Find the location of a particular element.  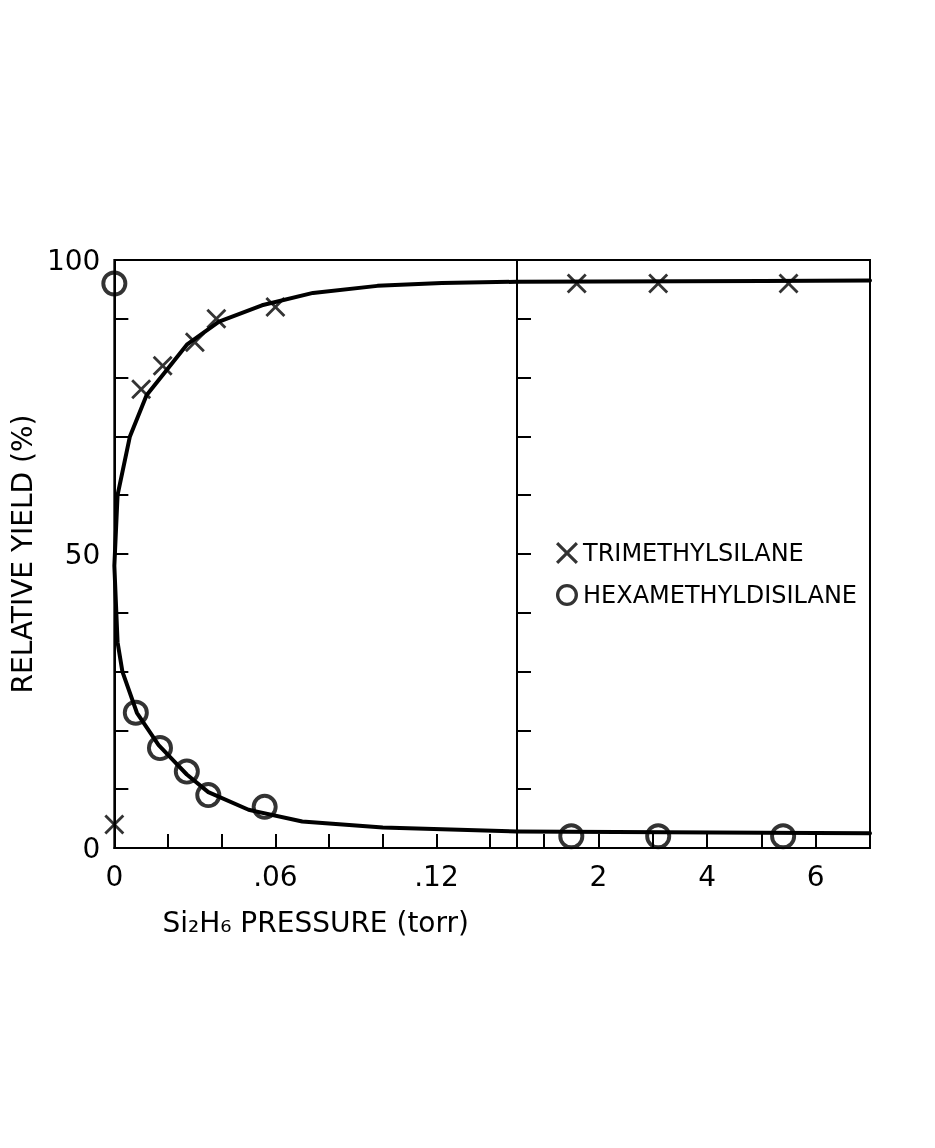

y-tick-label: 0 is located at coordinates (91, 848).